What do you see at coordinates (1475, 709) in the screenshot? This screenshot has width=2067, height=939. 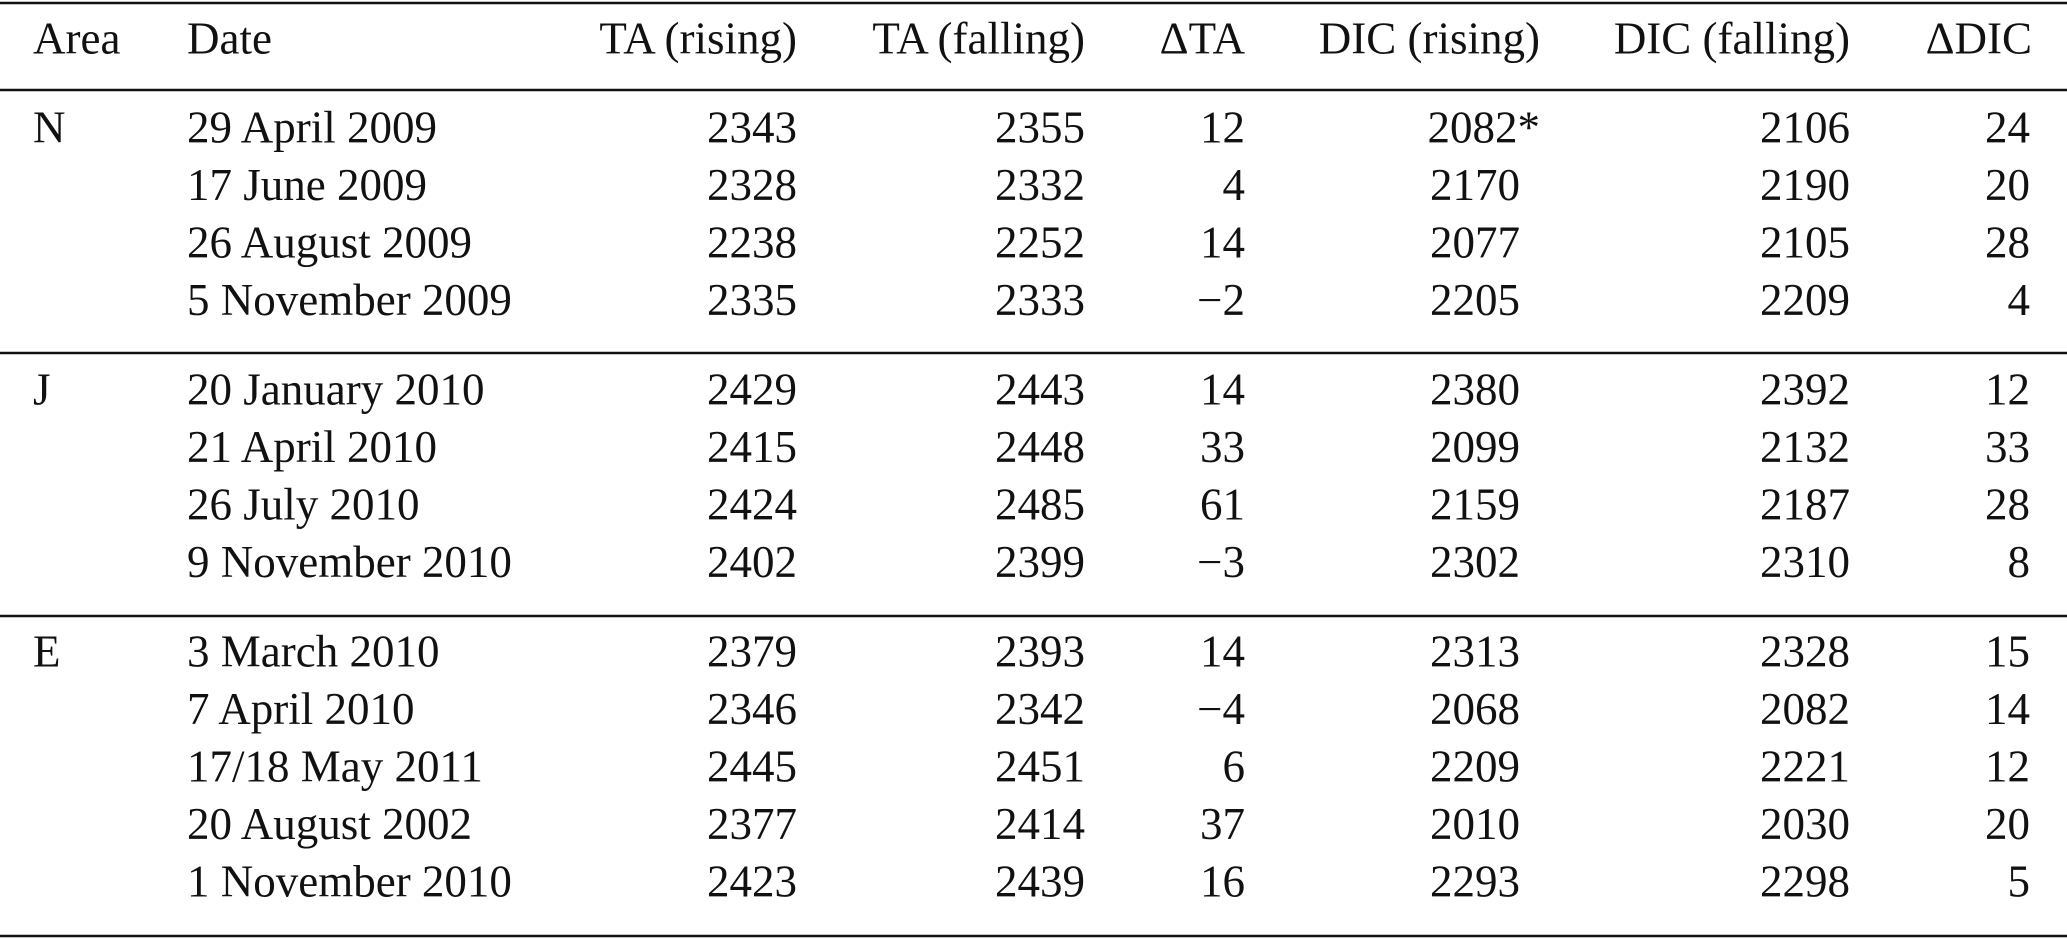 I see `value-cell: 2068` at bounding box center [1475, 709].